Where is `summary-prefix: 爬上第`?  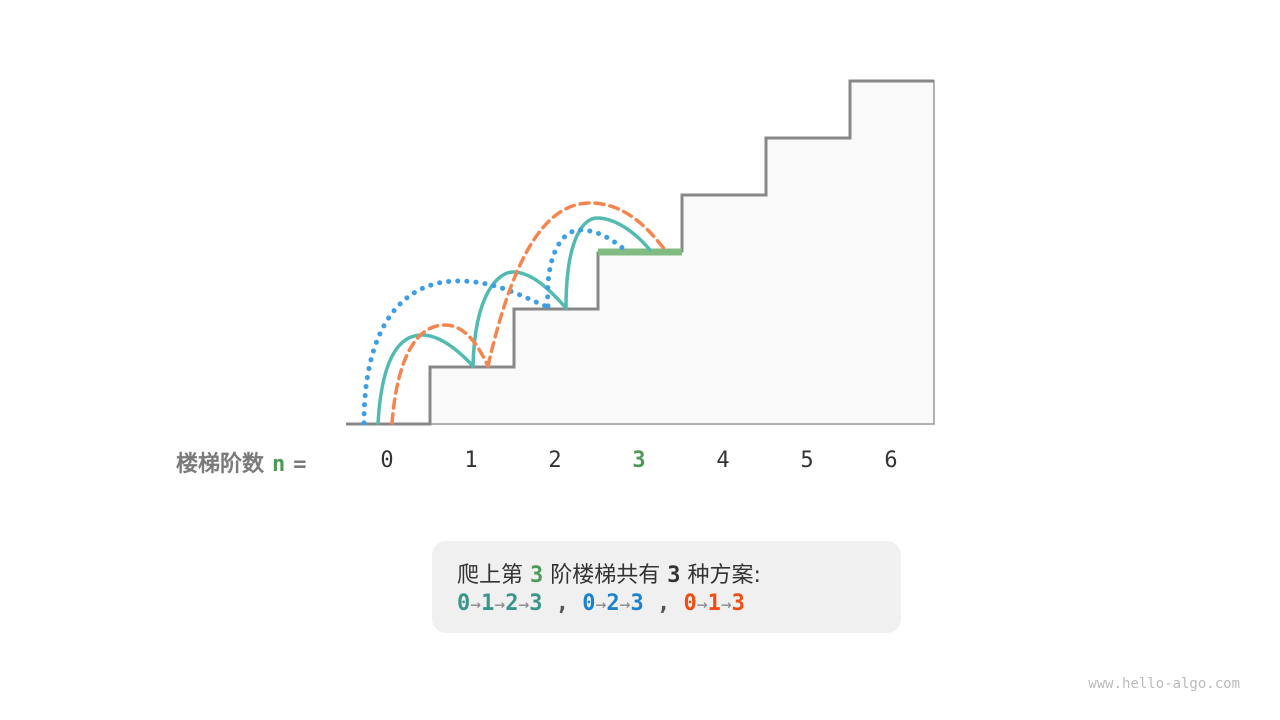 summary-prefix: 爬上第 is located at coordinates (493, 575).